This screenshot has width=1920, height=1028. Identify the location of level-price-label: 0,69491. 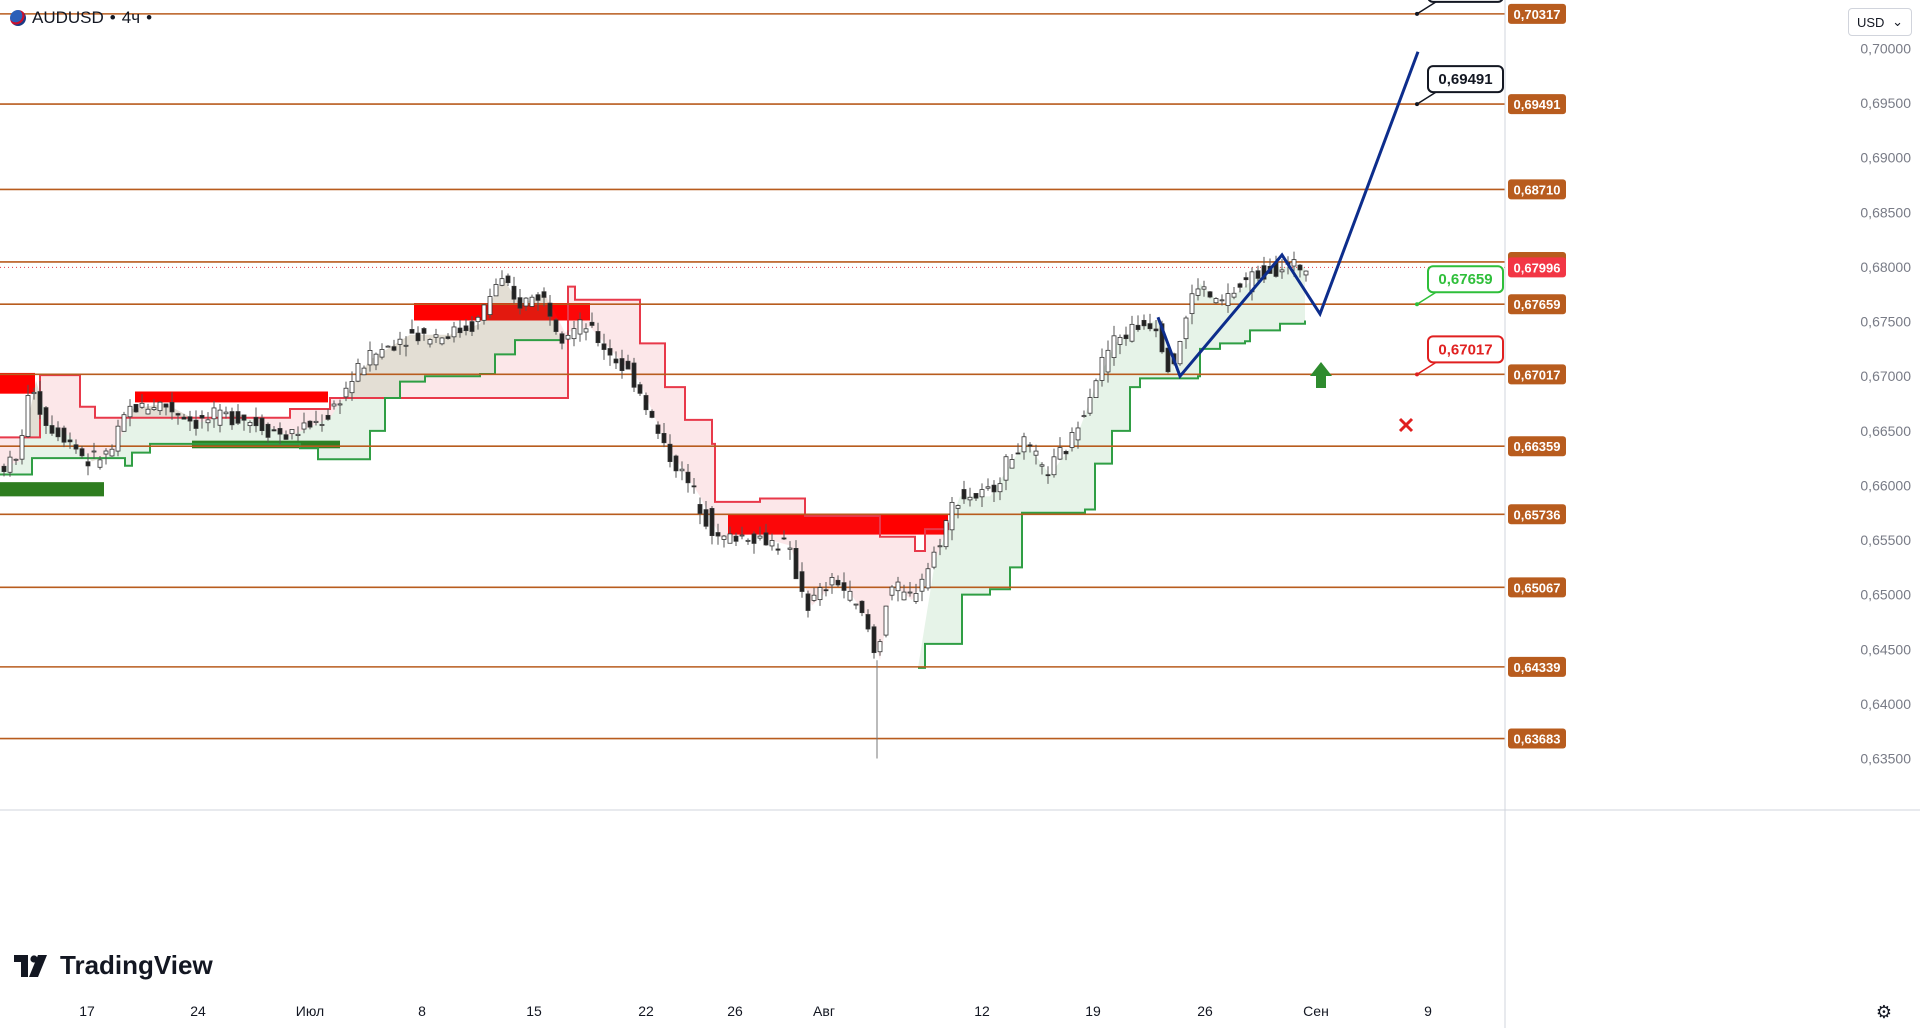
(1537, 104).